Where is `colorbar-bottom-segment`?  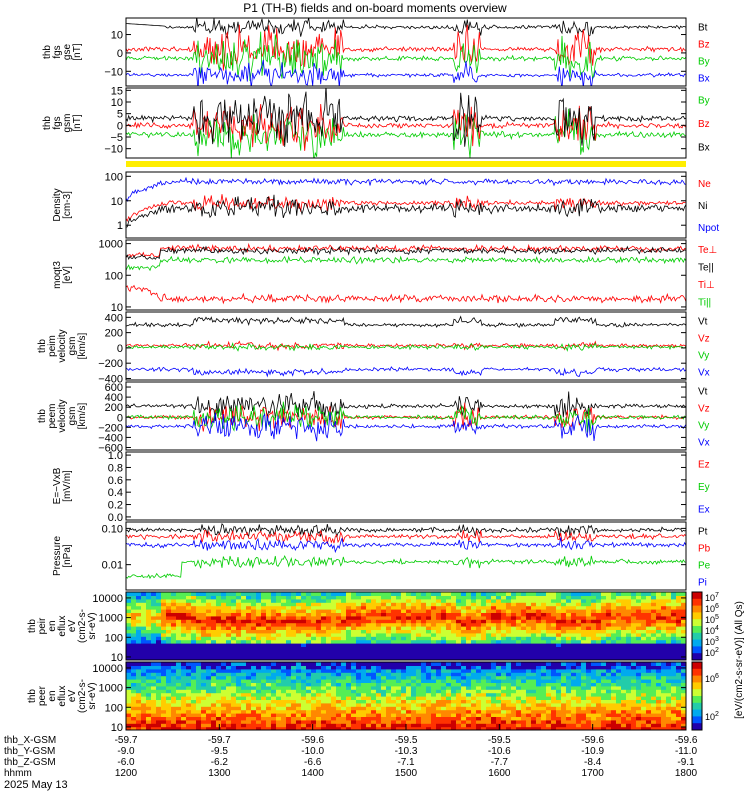 colorbar-bottom-segment is located at coordinates (697, 700).